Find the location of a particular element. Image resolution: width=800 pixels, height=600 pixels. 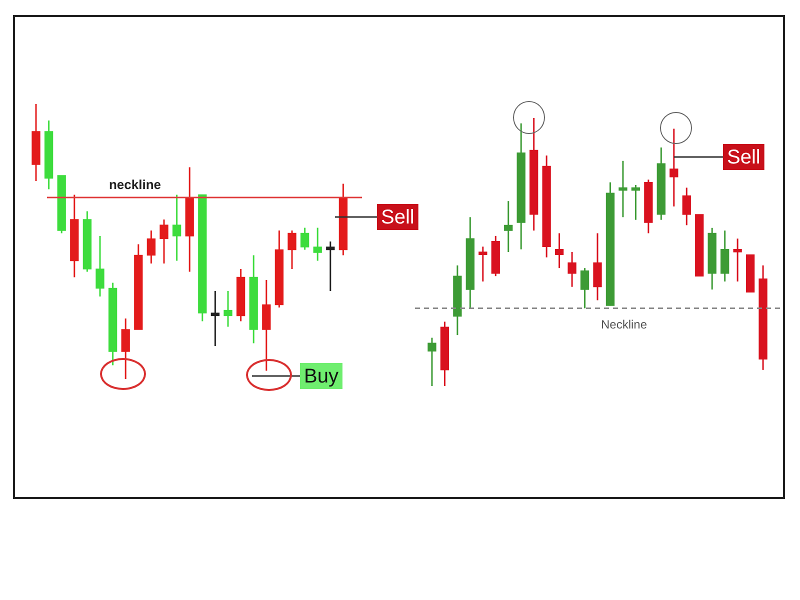

text: Sell is located at coordinates (397, 217).